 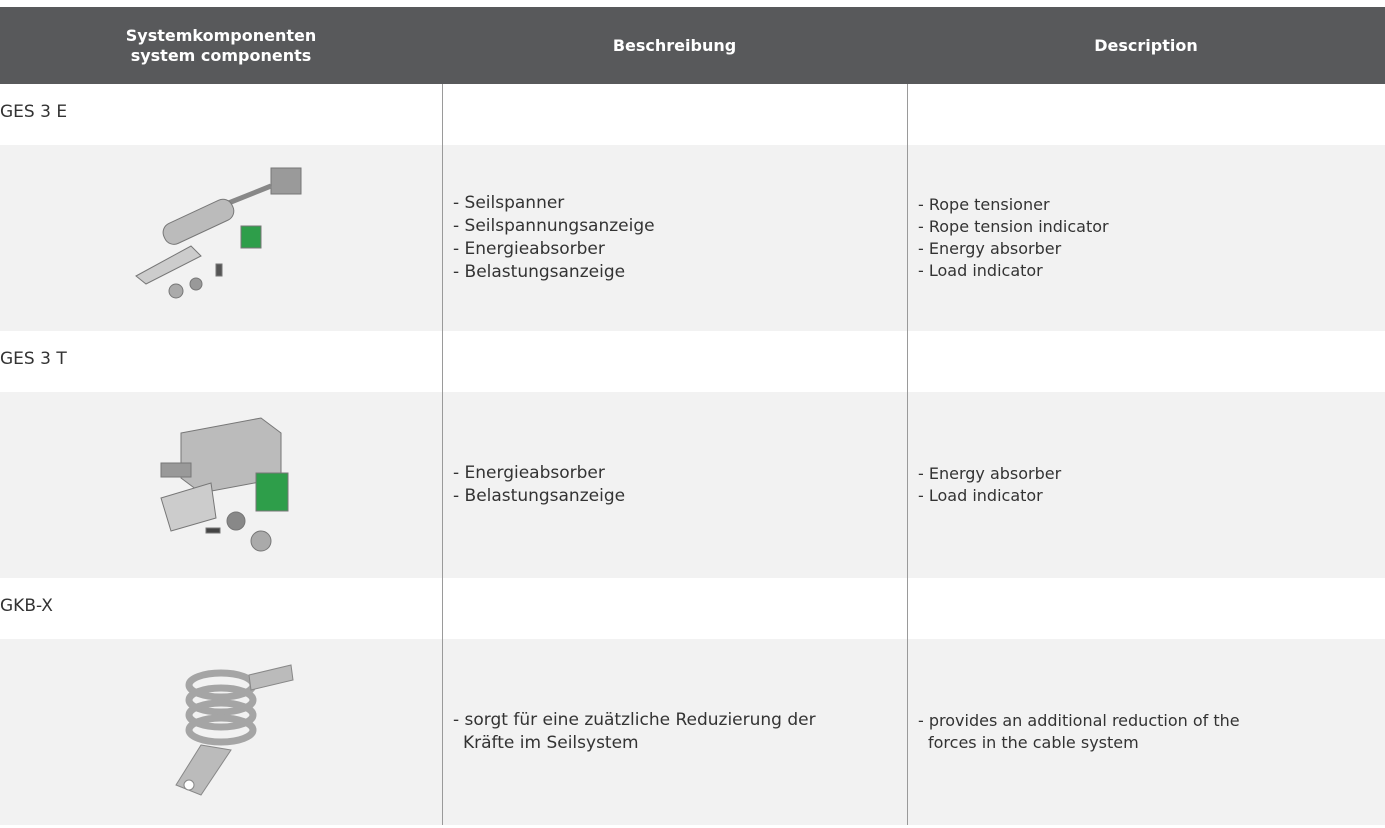 I want to click on text-line: Kräfte im Seilsystem, so click(x=551, y=743).